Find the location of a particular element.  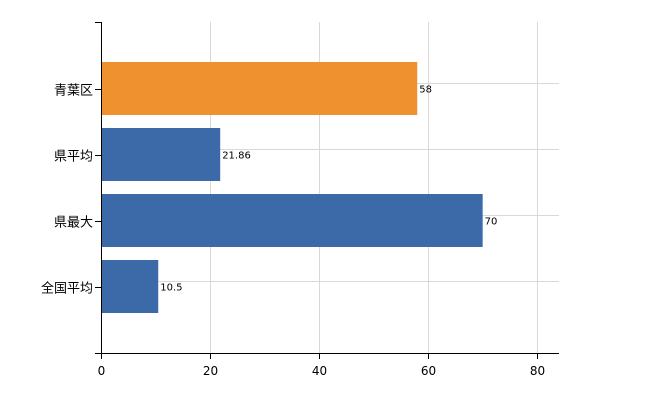

x-tick-label: 20 is located at coordinates (210, 371).